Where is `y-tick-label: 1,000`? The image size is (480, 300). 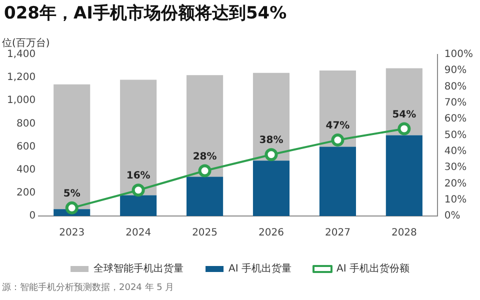
y-tick-label: 1,000 is located at coordinates (21, 100).